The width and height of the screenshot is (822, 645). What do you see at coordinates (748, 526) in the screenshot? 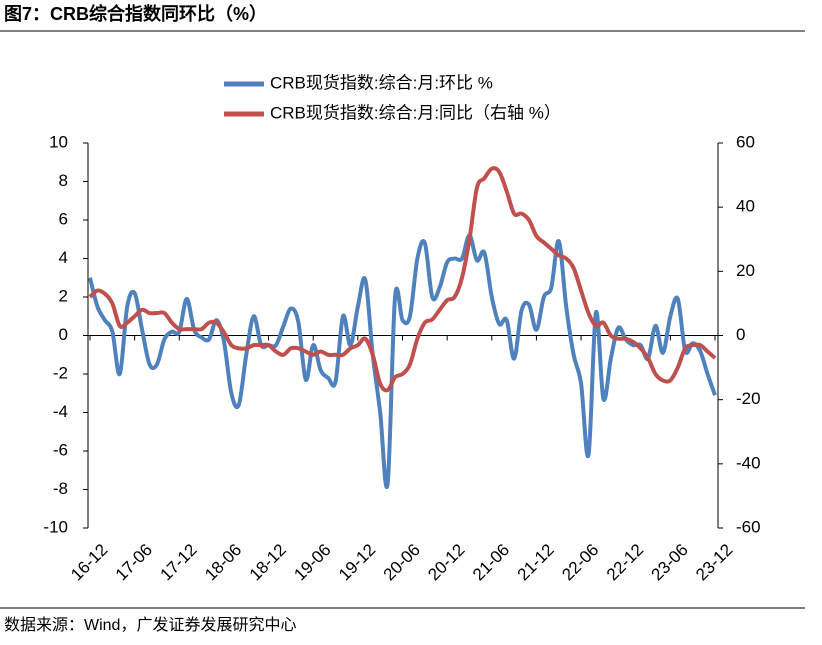
I see `y2-tick-label: -60` at bounding box center [748, 526].